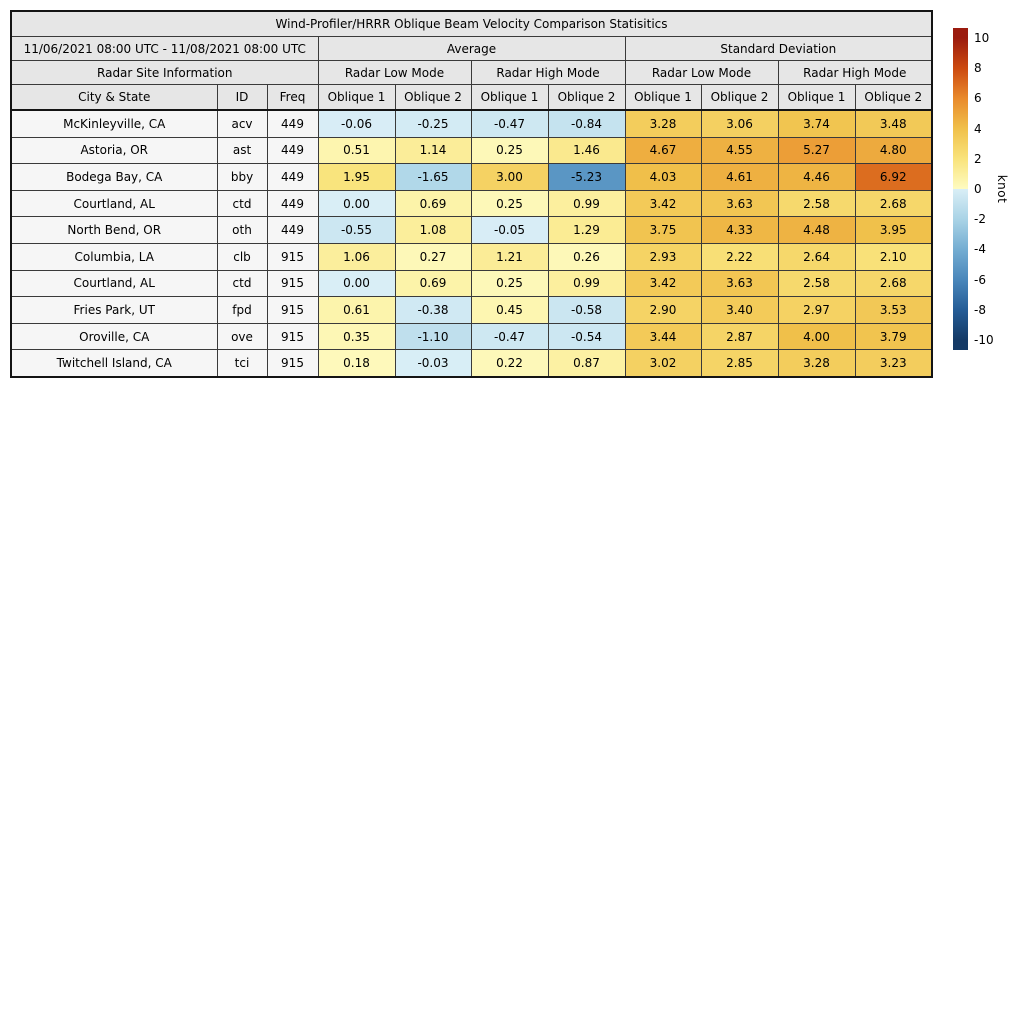 This screenshot has width=1024, height=1024. I want to click on city-cell: Fries Park, UT, so click(114, 310).